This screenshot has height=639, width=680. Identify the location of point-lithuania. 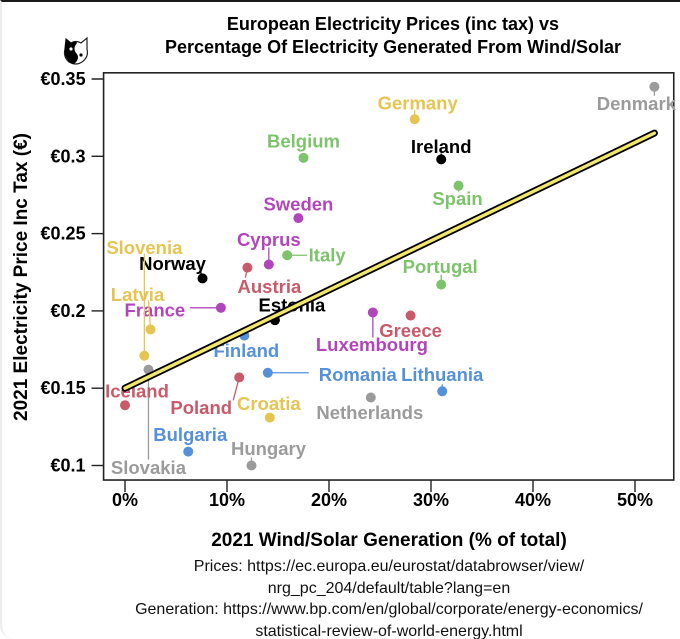
(442, 391).